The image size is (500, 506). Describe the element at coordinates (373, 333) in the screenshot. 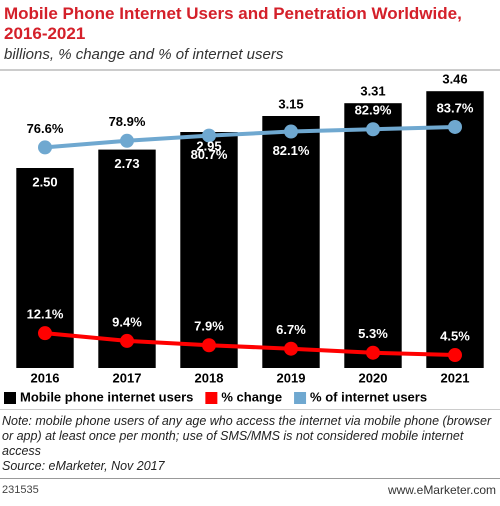

I see `line-value-label: 5.3%` at that location.